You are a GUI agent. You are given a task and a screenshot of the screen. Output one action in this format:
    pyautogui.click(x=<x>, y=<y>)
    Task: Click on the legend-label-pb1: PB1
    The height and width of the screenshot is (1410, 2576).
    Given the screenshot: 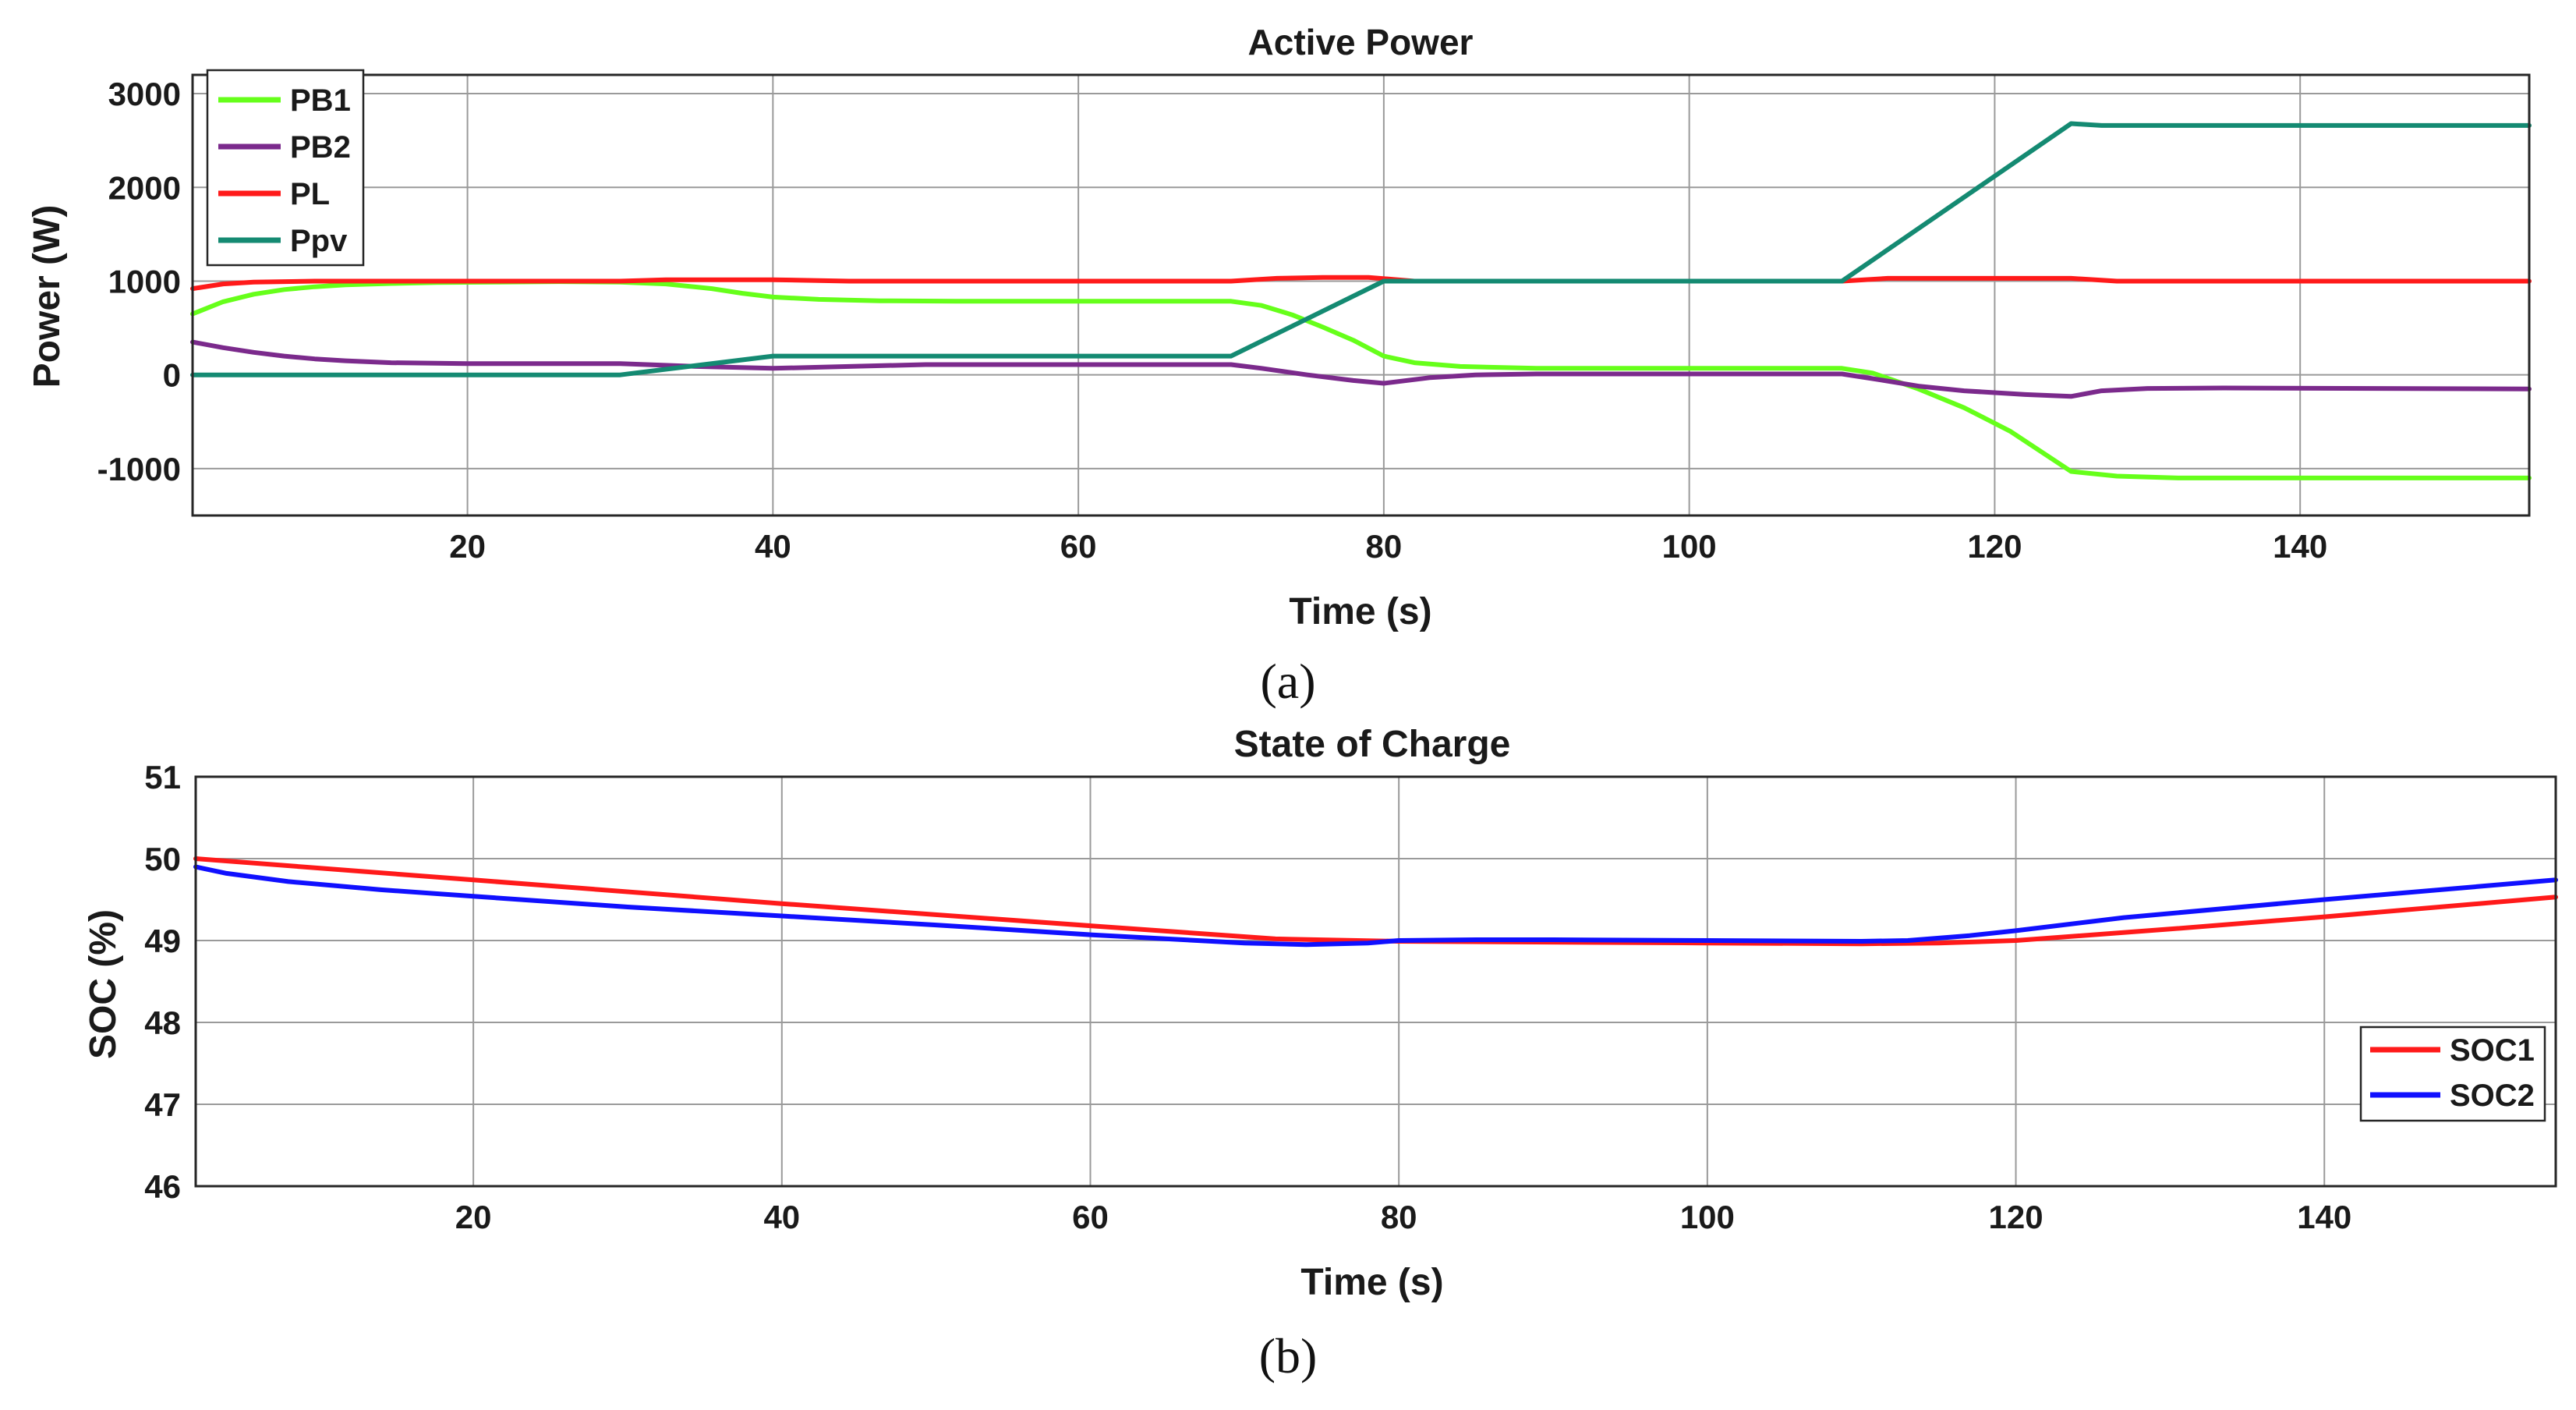 What is the action you would take?
    pyautogui.click(x=320, y=100)
    